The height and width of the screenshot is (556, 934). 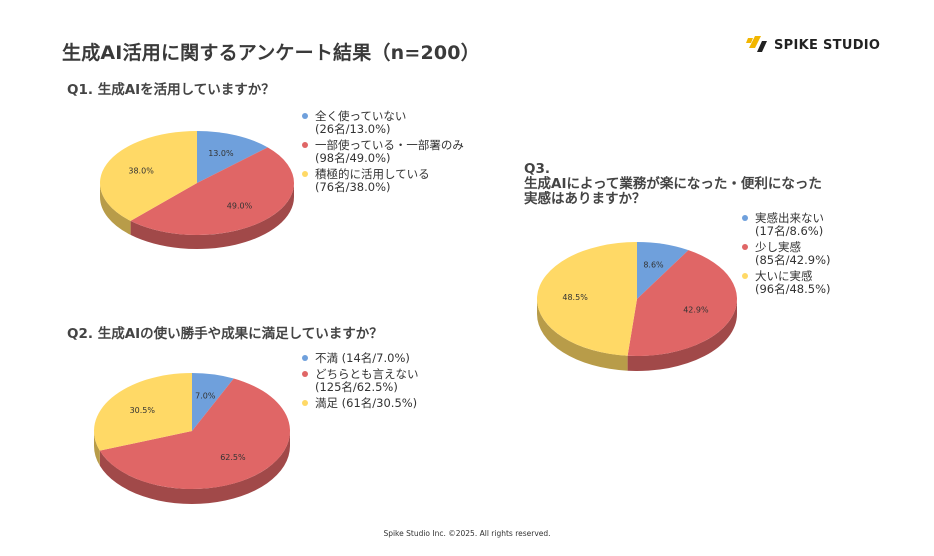 I want to click on legend-item: どちらとも言えない (125名/62.5%), so click(x=360, y=381).